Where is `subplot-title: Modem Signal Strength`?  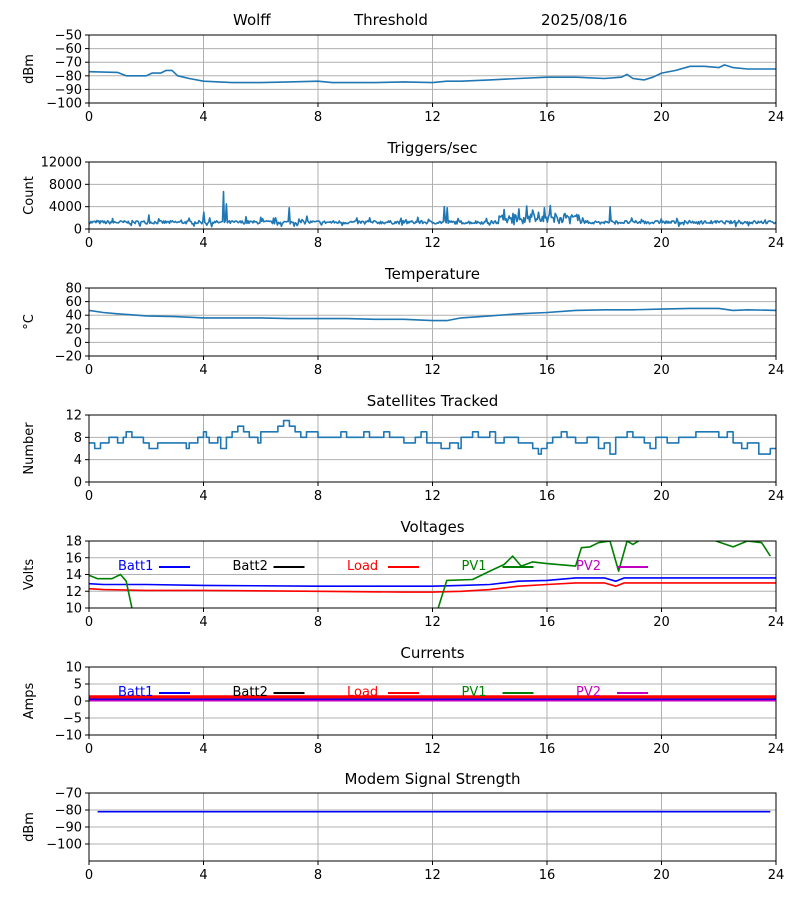 subplot-title: Modem Signal Strength is located at coordinates (433, 779).